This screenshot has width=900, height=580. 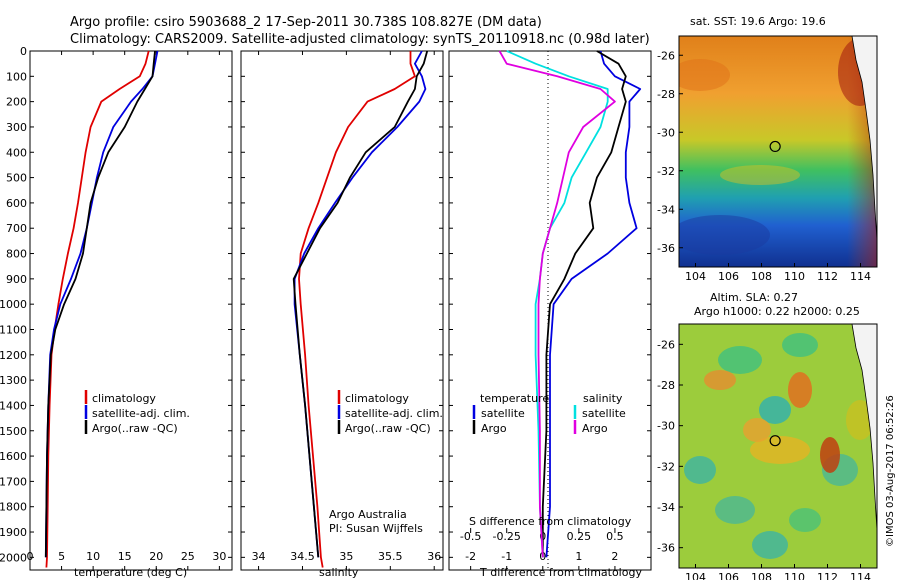 What do you see at coordinates (666, 507) in the screenshot?
I see `sla-lat-tick-label: -34` at bounding box center [666, 507].